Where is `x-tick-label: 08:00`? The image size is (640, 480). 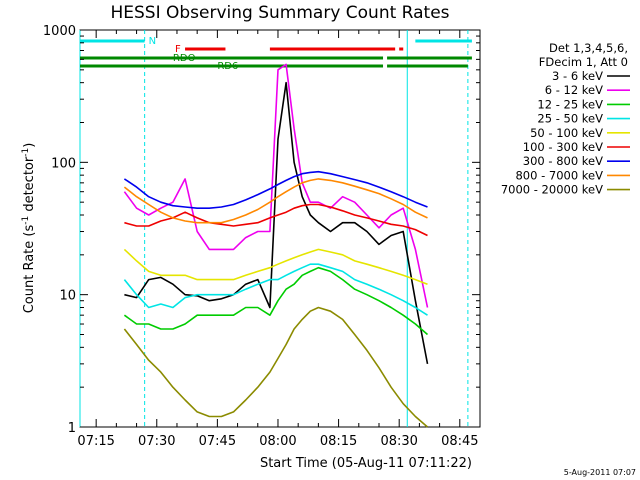
x-tick-label: 08:00 is located at coordinates (277, 441).